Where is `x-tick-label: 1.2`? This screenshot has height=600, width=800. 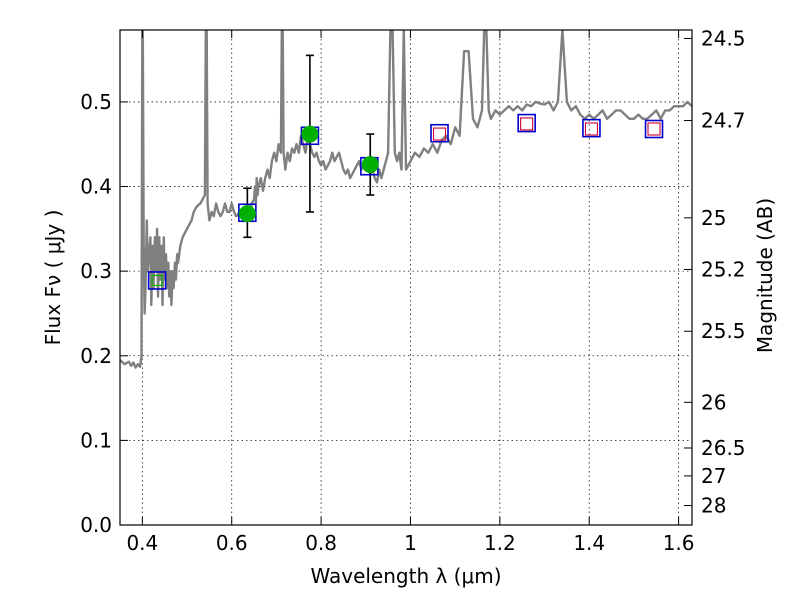 x-tick-label: 1.2 is located at coordinates (500, 543).